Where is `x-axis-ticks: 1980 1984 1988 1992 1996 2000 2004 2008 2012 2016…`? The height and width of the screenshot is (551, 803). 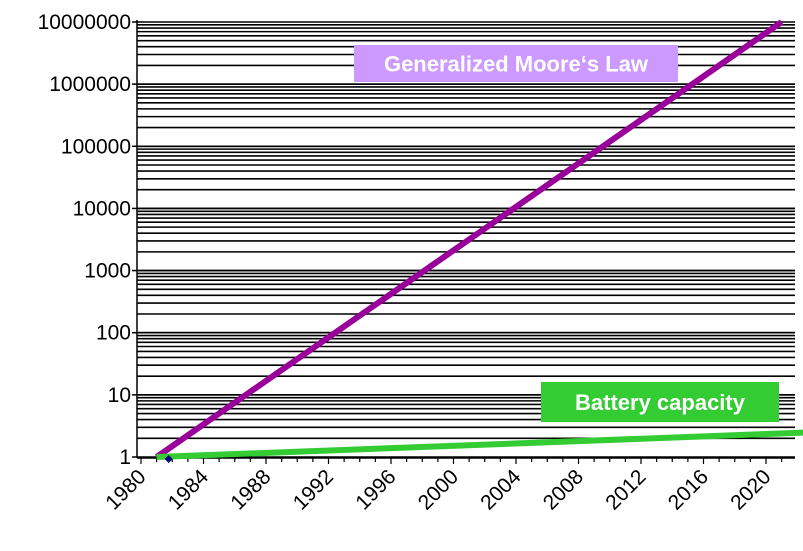 x-axis-ticks: 1980 1984 1988 1992 1996 2000 2004 2008 2012 2016… is located at coordinates (442, 486).